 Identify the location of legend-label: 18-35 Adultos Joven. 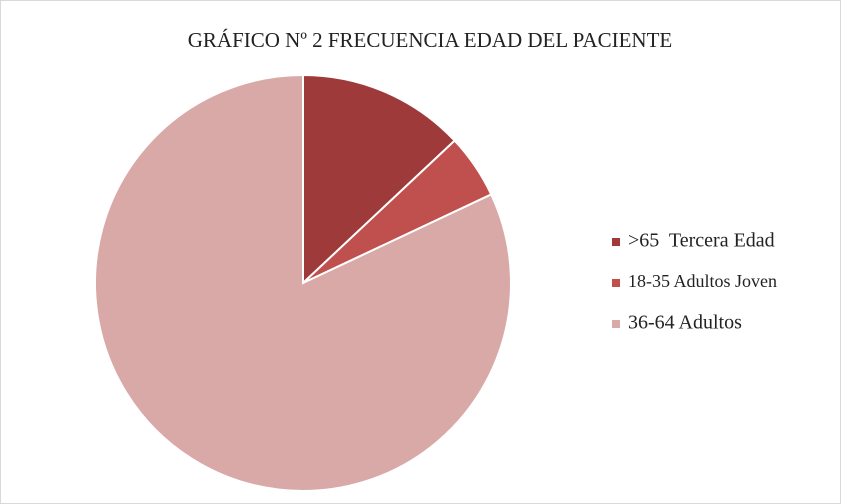
(702, 281).